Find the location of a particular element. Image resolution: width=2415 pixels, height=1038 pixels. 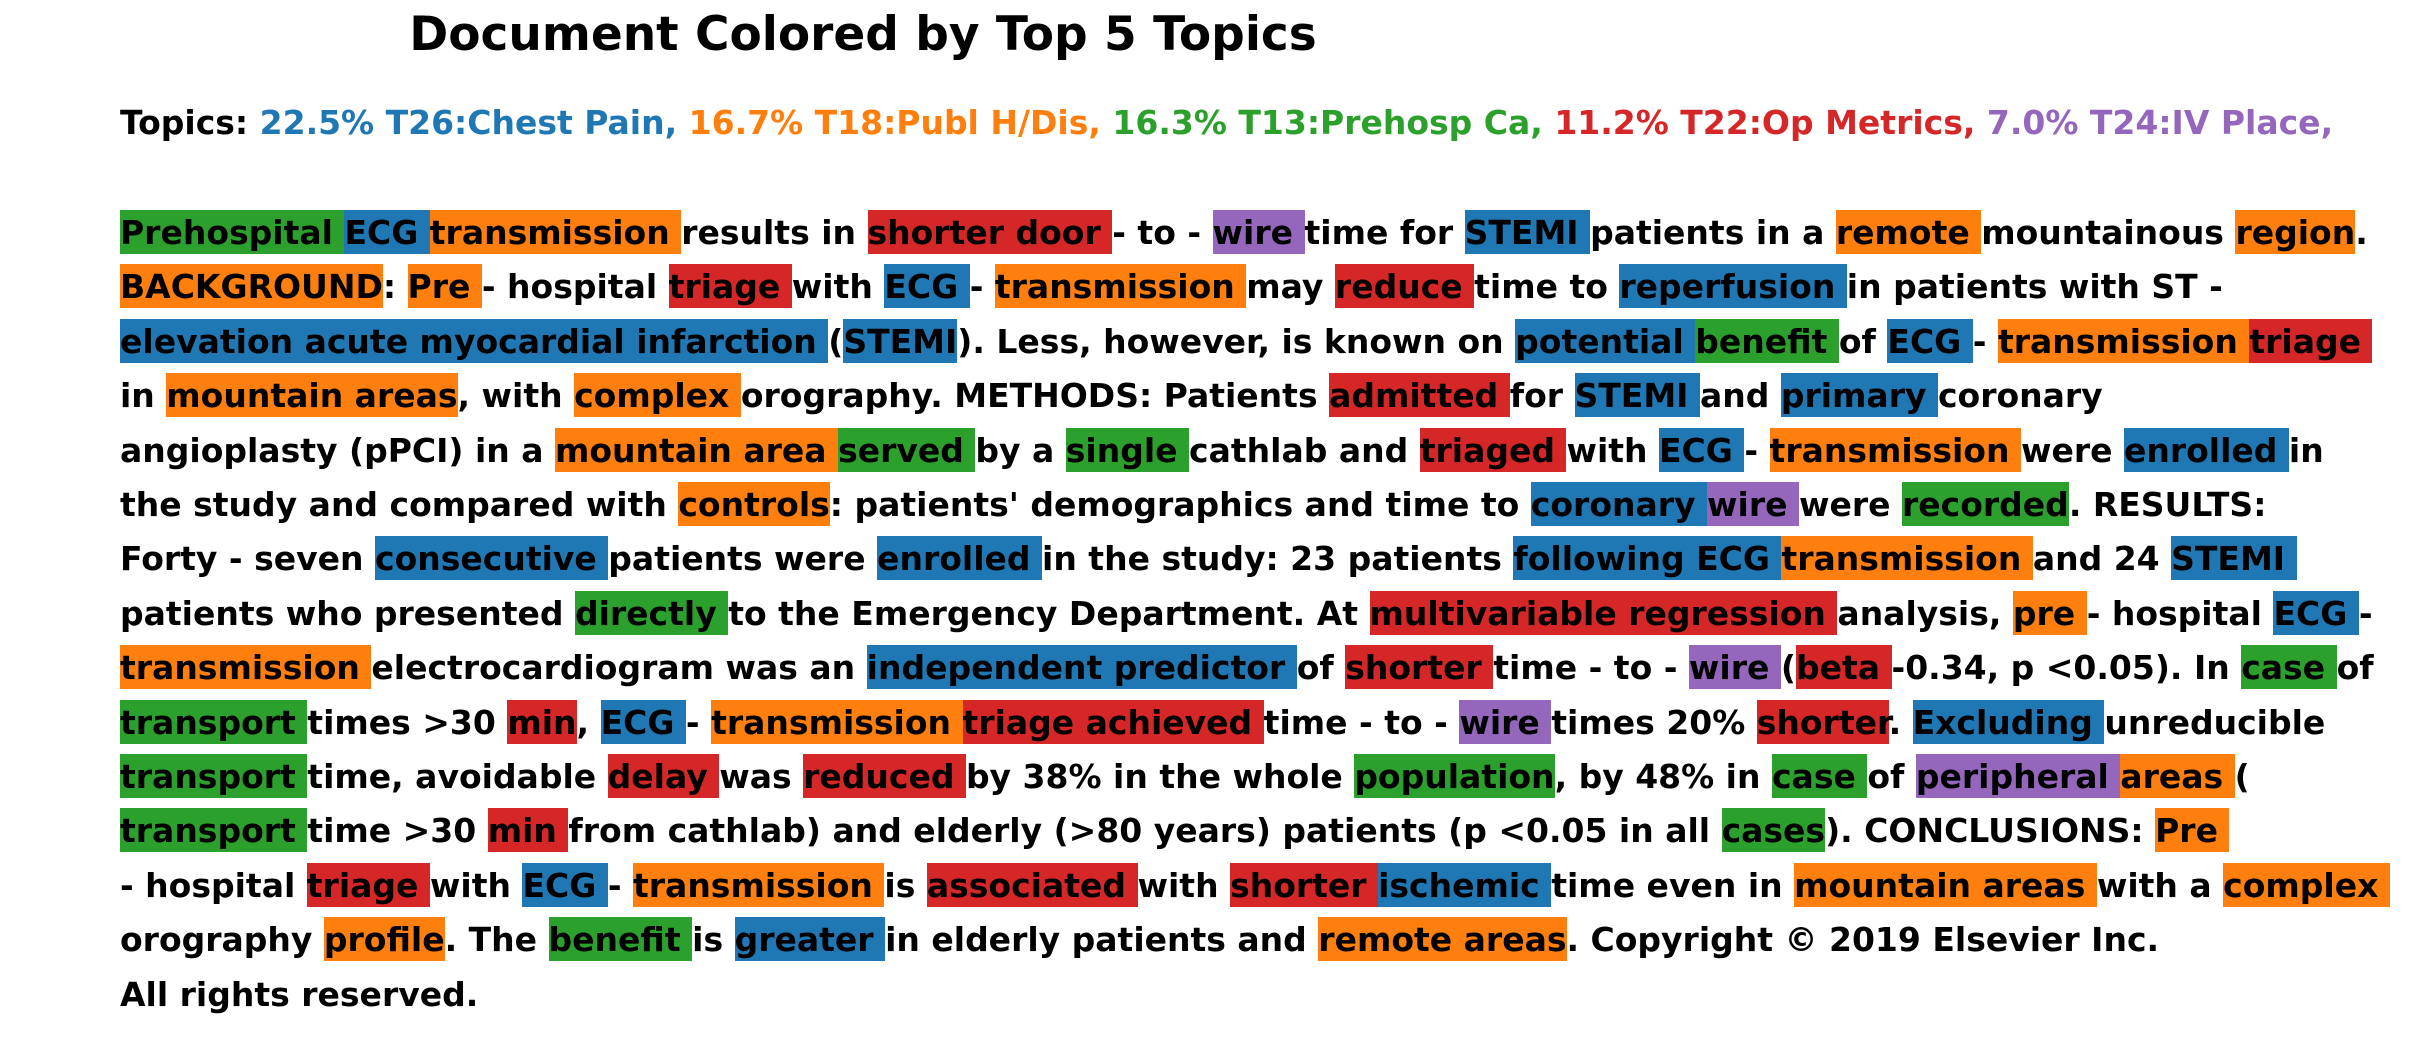

topic-token-t22: admitted is located at coordinates (1419, 395).